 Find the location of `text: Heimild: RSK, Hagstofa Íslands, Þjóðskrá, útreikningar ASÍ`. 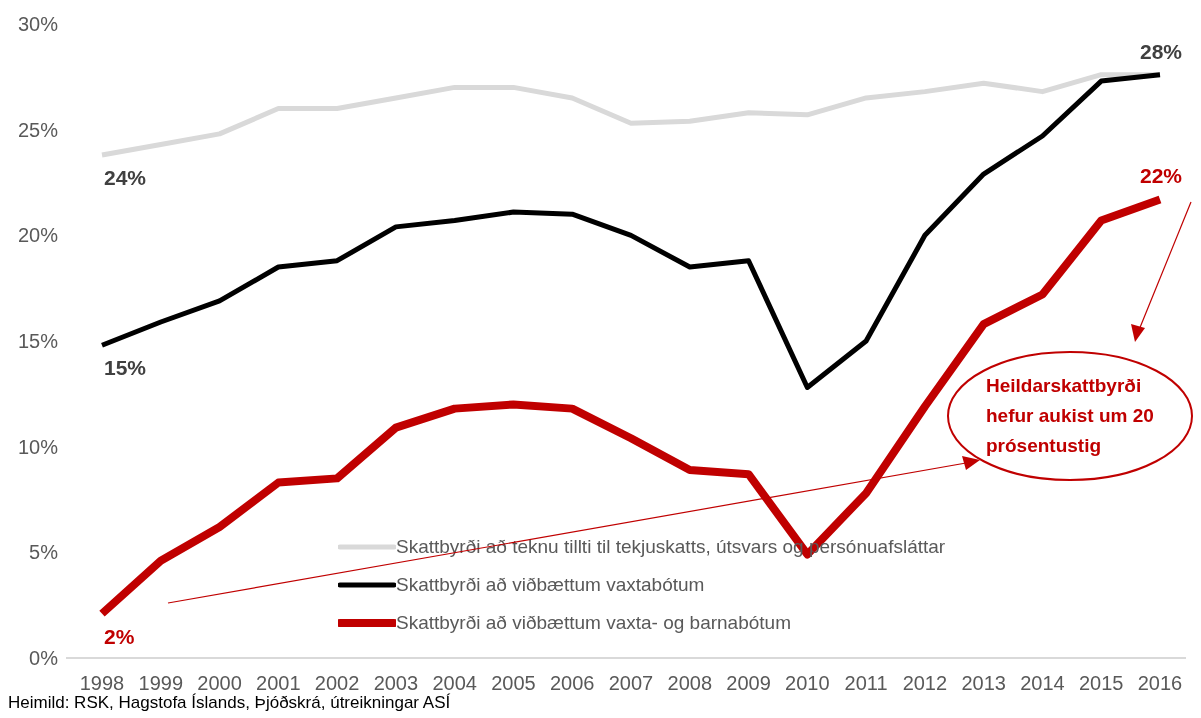

text: Heimild: RSK, Hagstofa Íslands, Þjóðskrá, útreikningar ASÍ is located at coordinates (229, 703).